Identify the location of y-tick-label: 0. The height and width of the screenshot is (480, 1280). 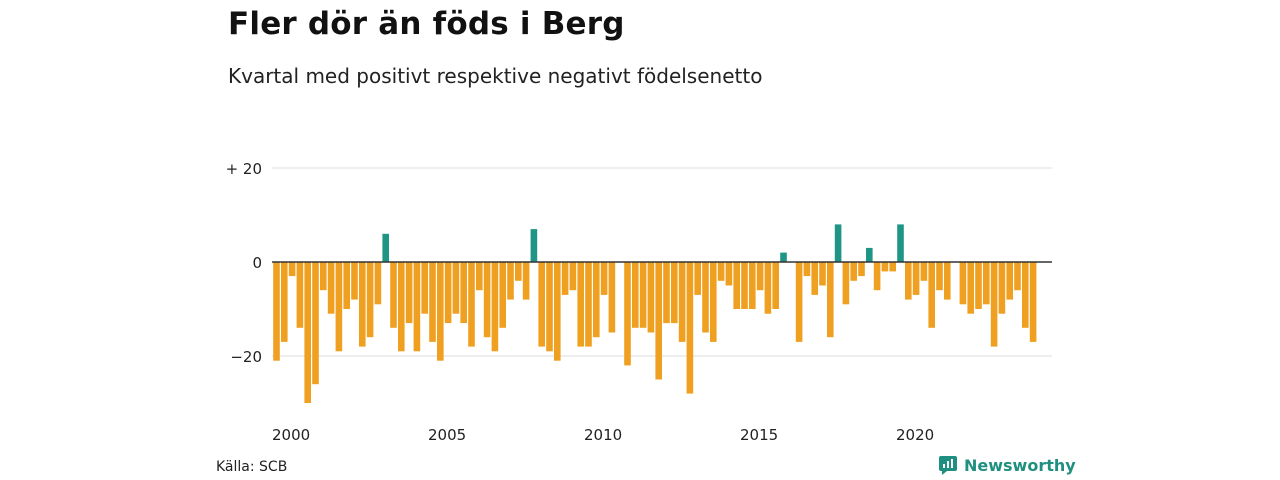
(257, 263).